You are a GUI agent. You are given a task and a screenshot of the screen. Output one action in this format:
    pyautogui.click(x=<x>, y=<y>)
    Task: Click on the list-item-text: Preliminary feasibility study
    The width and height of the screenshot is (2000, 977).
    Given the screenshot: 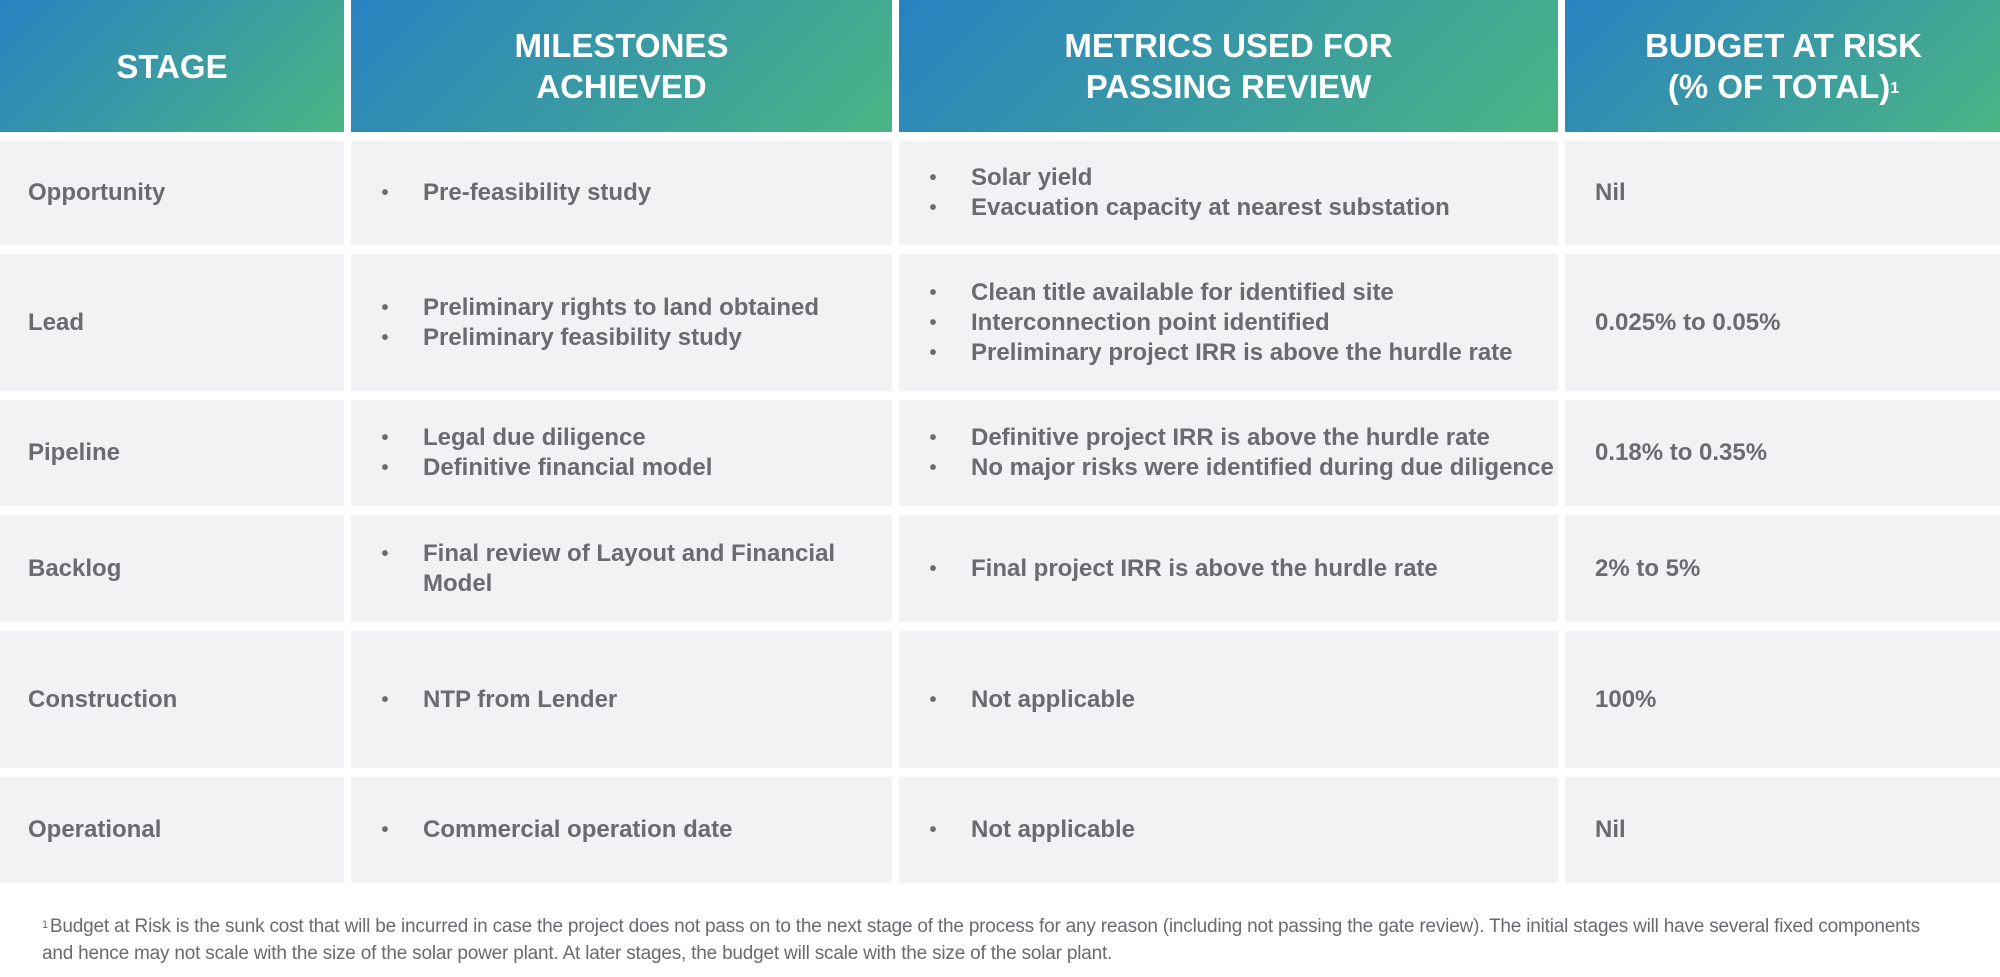 What is the action you would take?
    pyautogui.click(x=582, y=337)
    